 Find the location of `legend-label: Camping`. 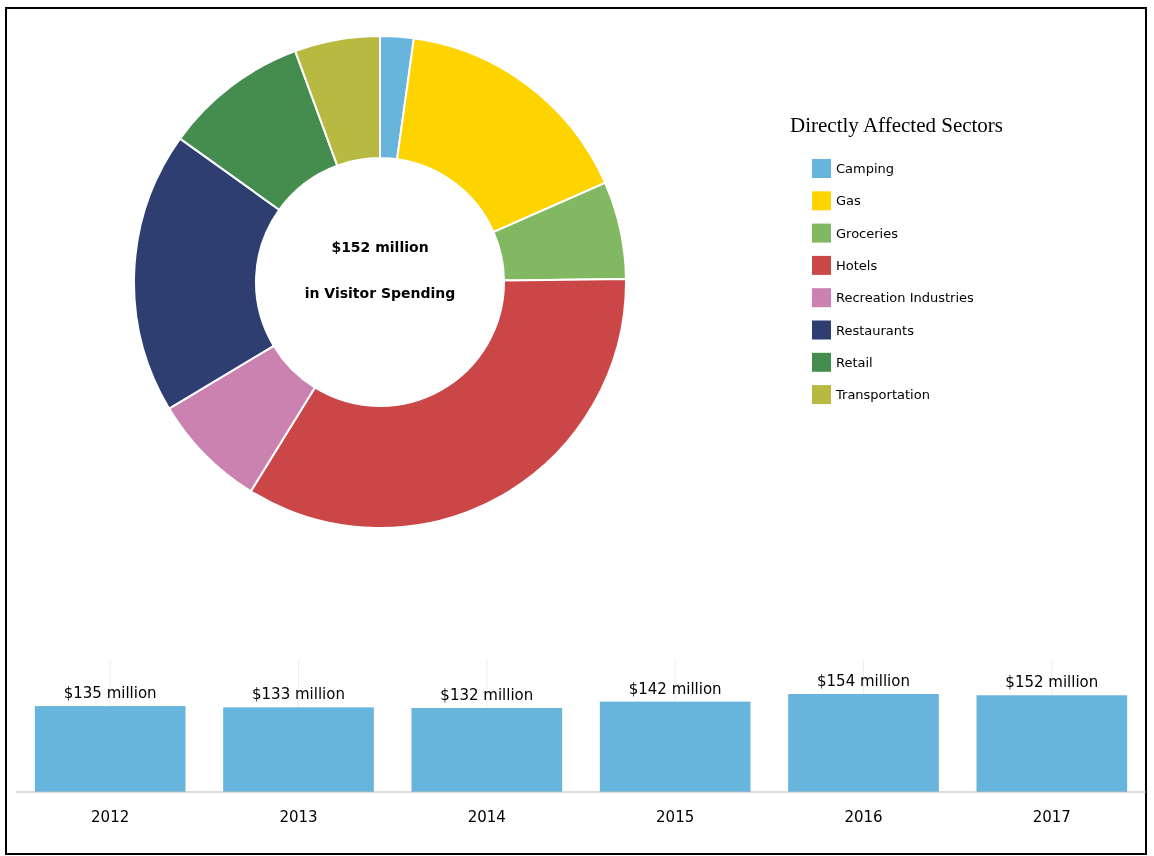

legend-label: Camping is located at coordinates (865, 168).